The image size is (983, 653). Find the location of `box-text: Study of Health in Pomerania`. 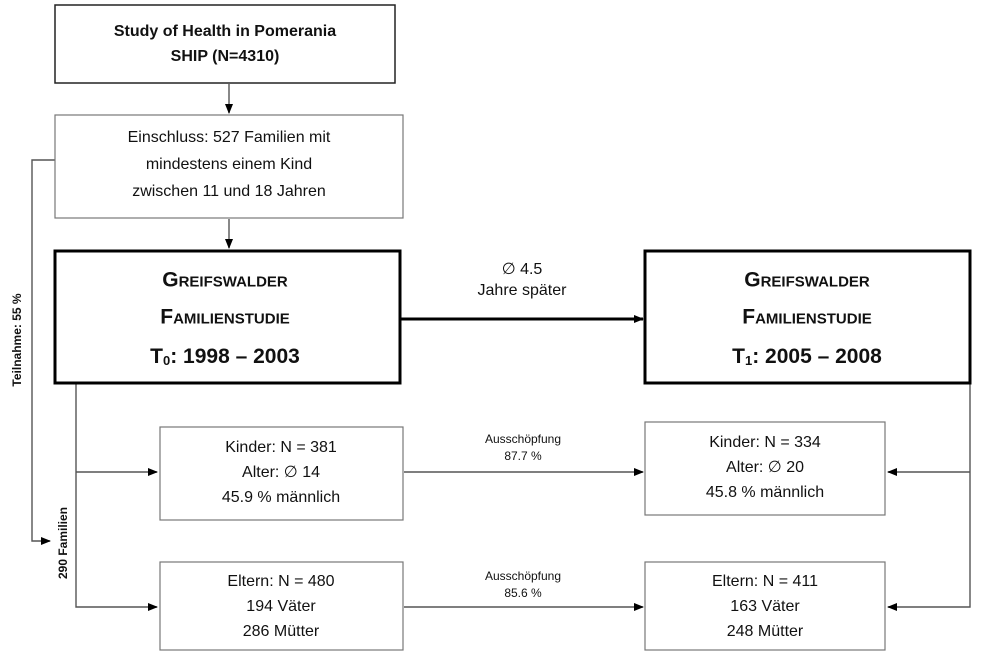

box-text: Study of Health in Pomerania is located at coordinates (225, 31).